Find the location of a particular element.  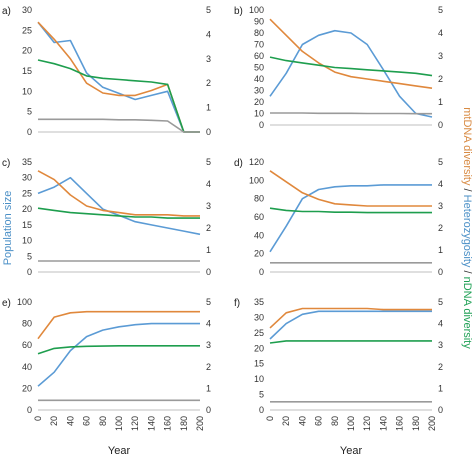

chart-panel-a: a) 0 5 10 15 20 25 30 0 1 2 3 4 5 is located at coordinates (106, 71).